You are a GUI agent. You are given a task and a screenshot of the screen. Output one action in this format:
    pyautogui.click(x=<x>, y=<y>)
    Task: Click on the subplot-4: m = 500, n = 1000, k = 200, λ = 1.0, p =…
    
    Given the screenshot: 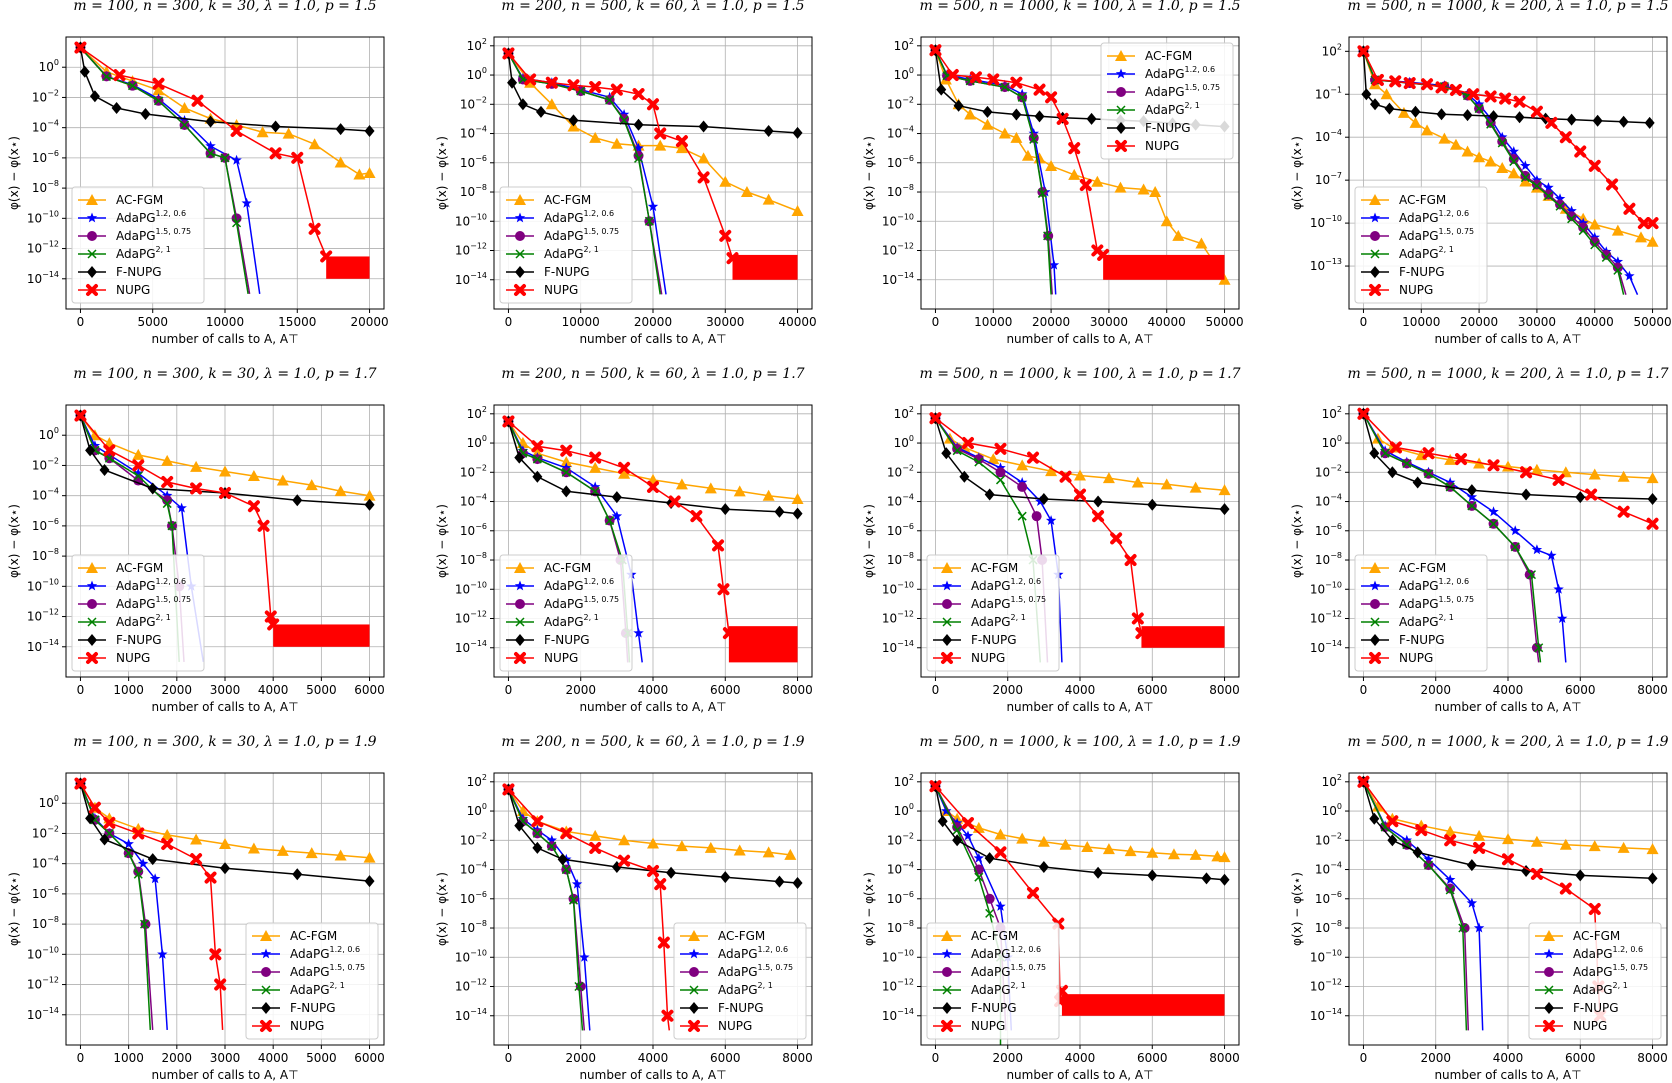 What is the action you would take?
    pyautogui.click(x=1481, y=173)
    